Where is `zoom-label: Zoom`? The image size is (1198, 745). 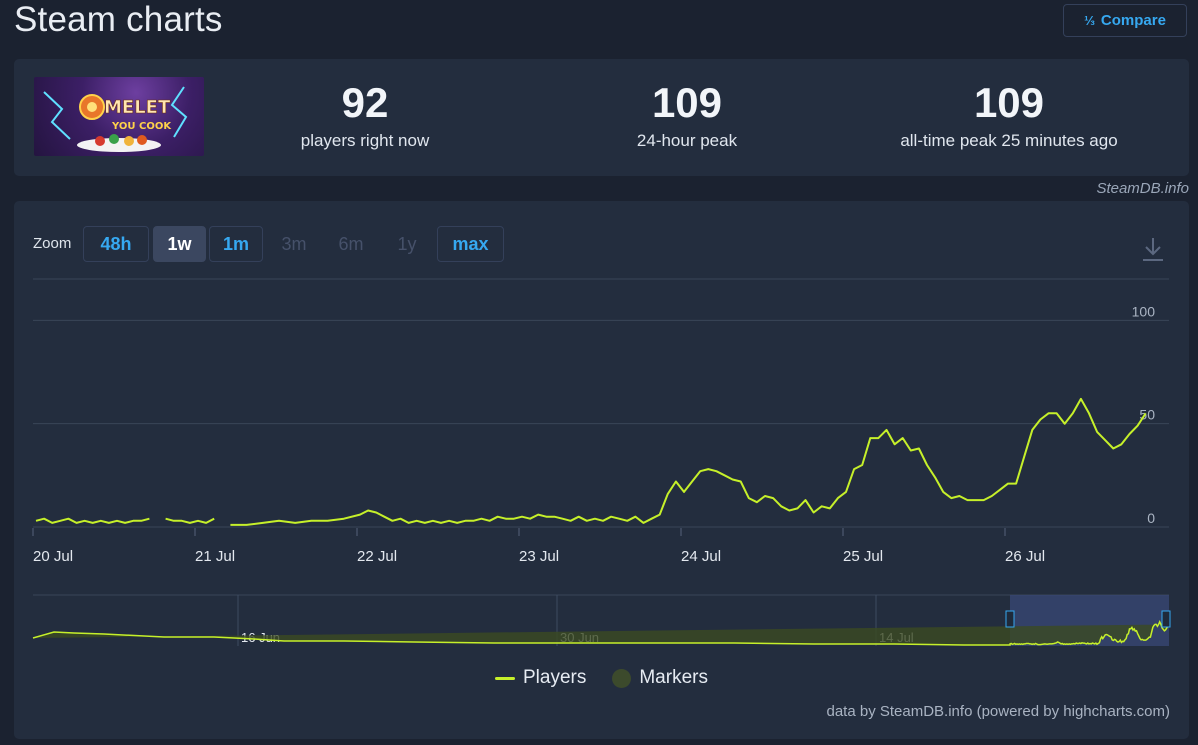
zoom-label: Zoom is located at coordinates (52, 243).